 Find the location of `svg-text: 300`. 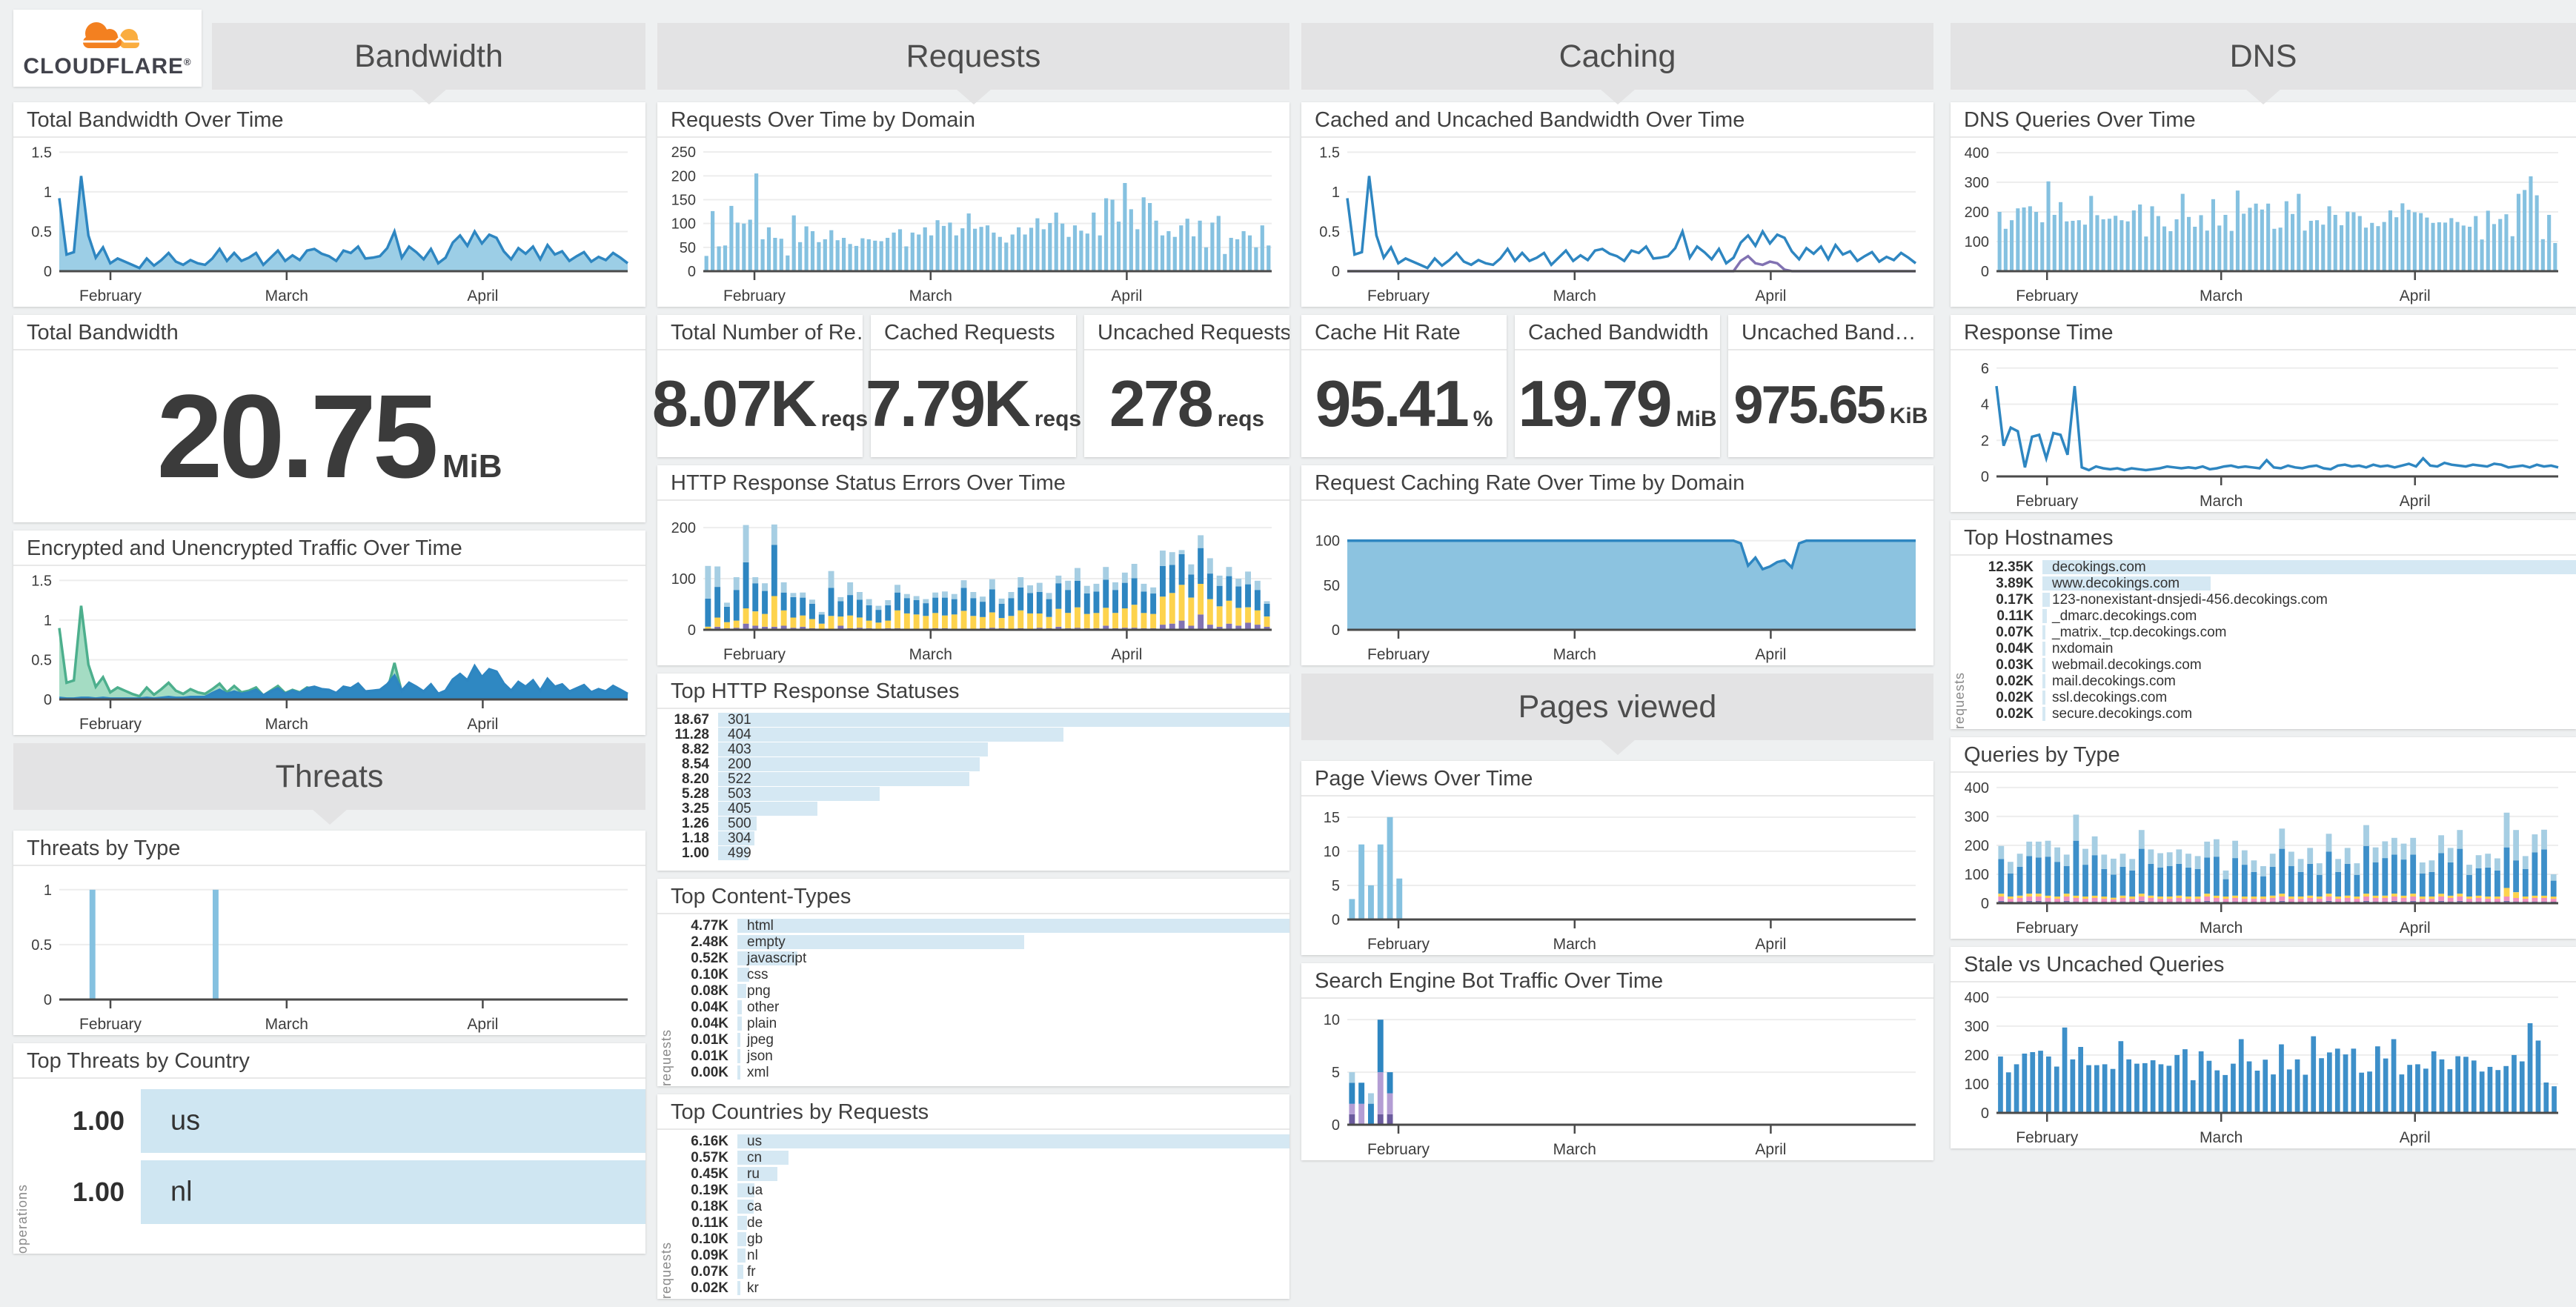

svg-text: 300 is located at coordinates (1977, 1027).